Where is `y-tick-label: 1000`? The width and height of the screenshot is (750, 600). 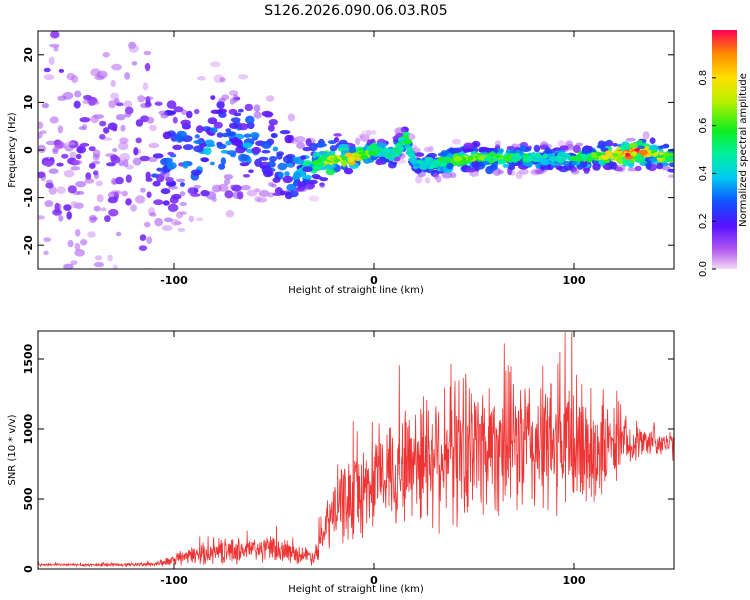 y-tick-label: 1000 is located at coordinates (28, 428).